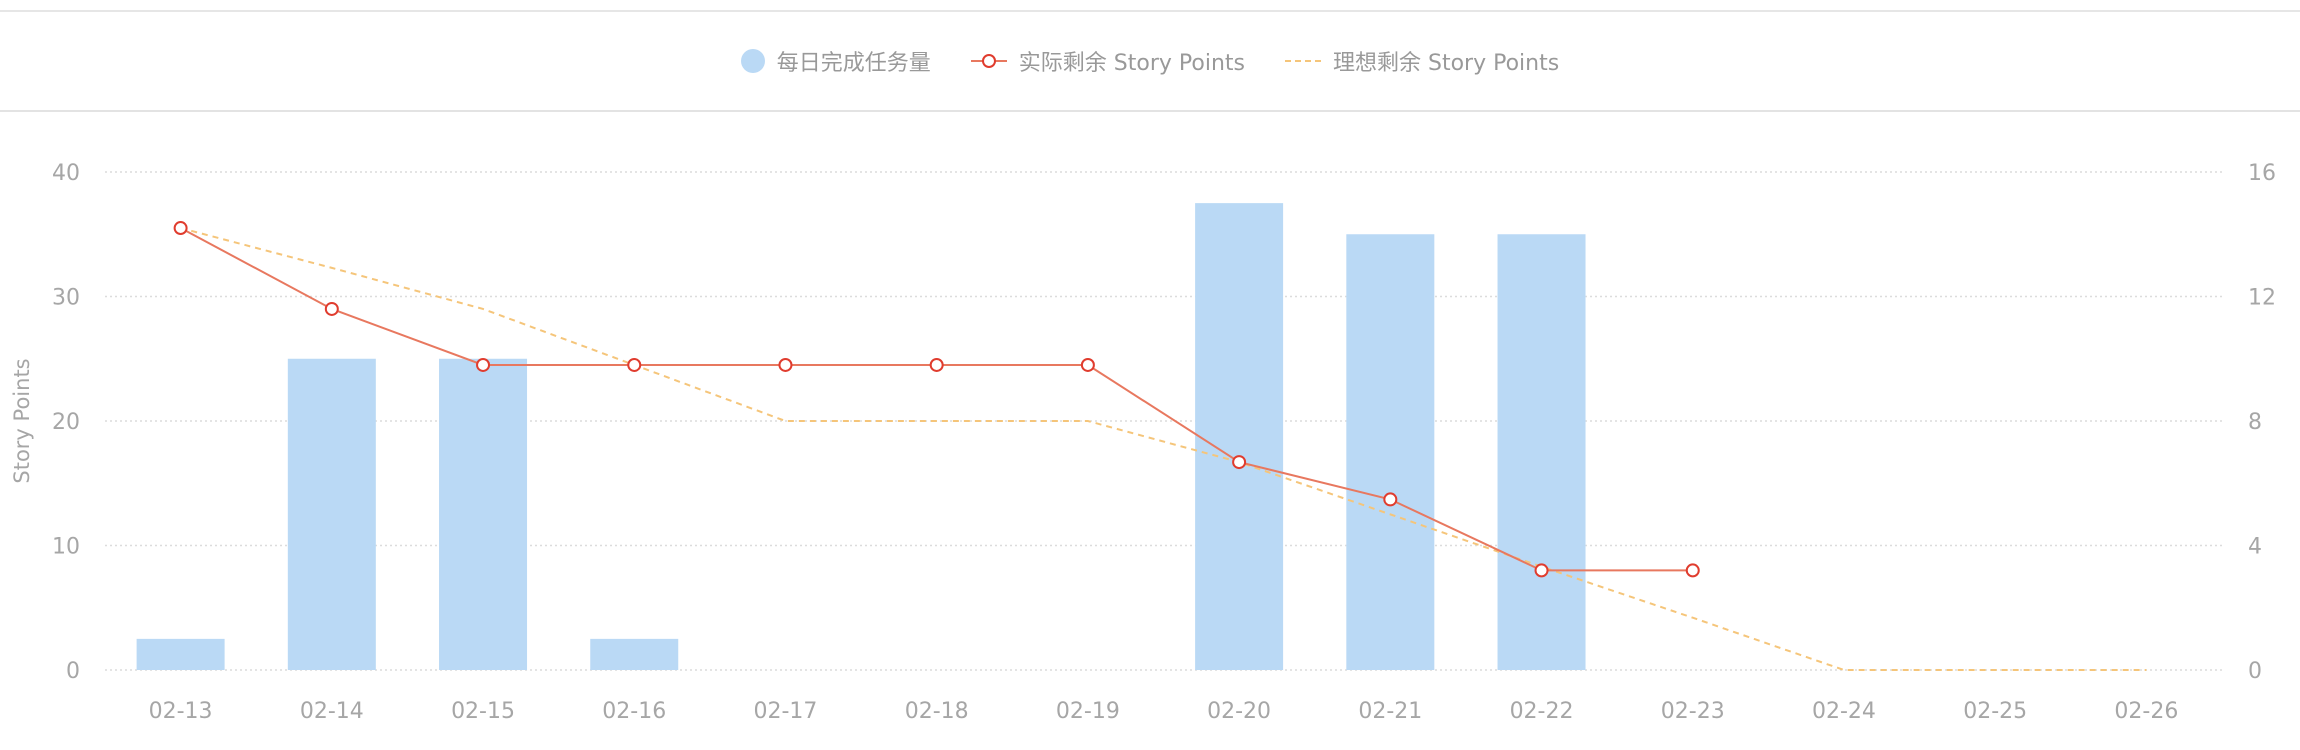 Image resolution: width=2300 pixels, height=750 pixels. Describe the element at coordinates (1239, 711) in the screenshot. I see `x-tick-label: 02-20` at that location.